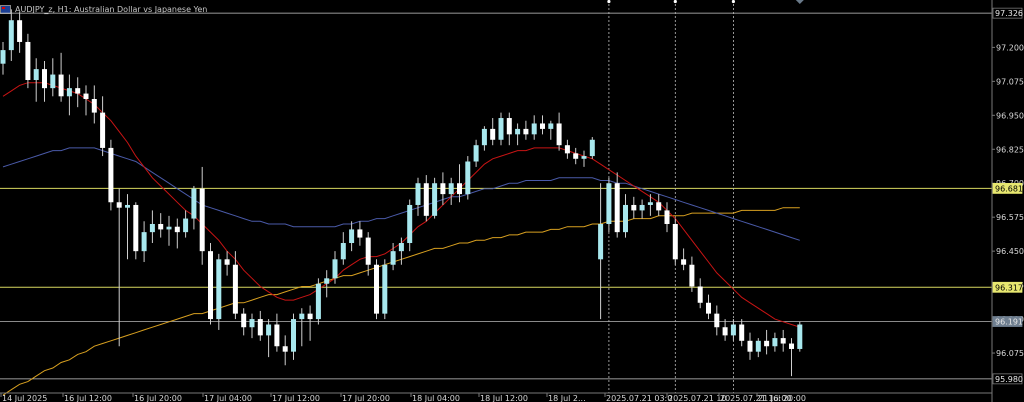 Image resolution: width=1024 pixels, height=402 pixels. Describe the element at coordinates (88, 398) in the screenshot. I see `time-tick-label: 16 Jul 12:00` at that location.